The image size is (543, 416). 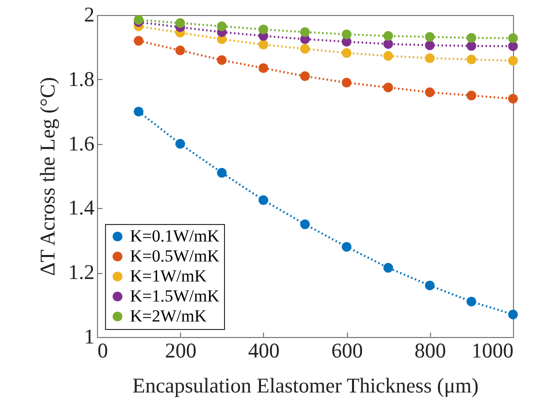 What do you see at coordinates (430, 350) in the screenshot?
I see `x-tick-label: 800` at bounding box center [430, 350].